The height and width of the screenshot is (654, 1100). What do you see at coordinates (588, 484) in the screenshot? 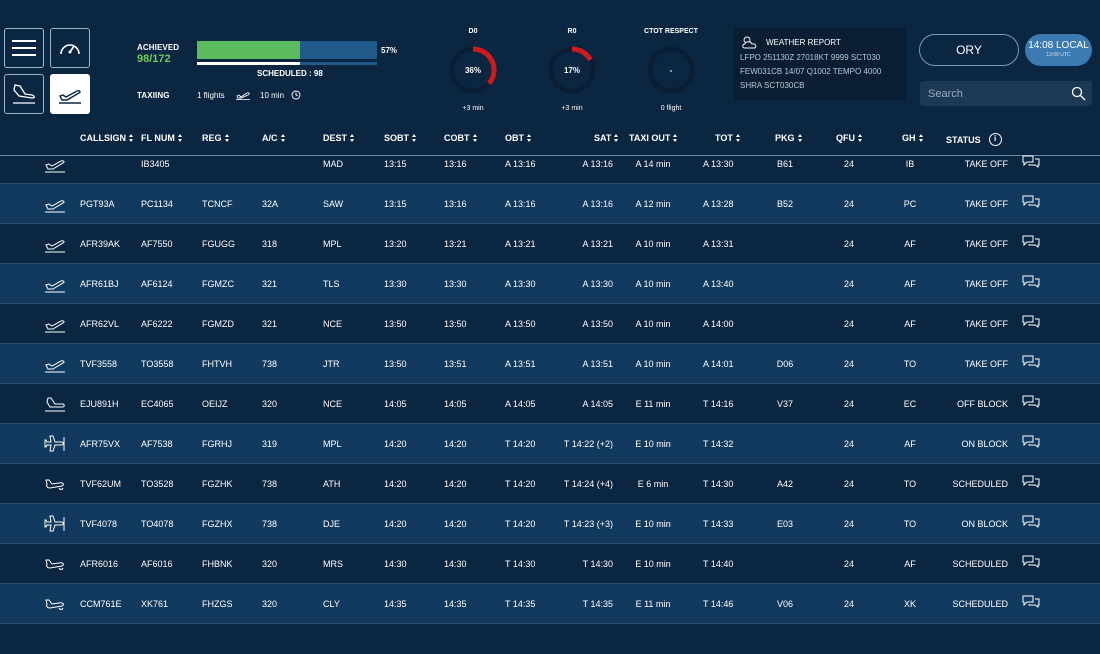
I see `cell-sat: T 14:24 (+4)` at bounding box center [588, 484].